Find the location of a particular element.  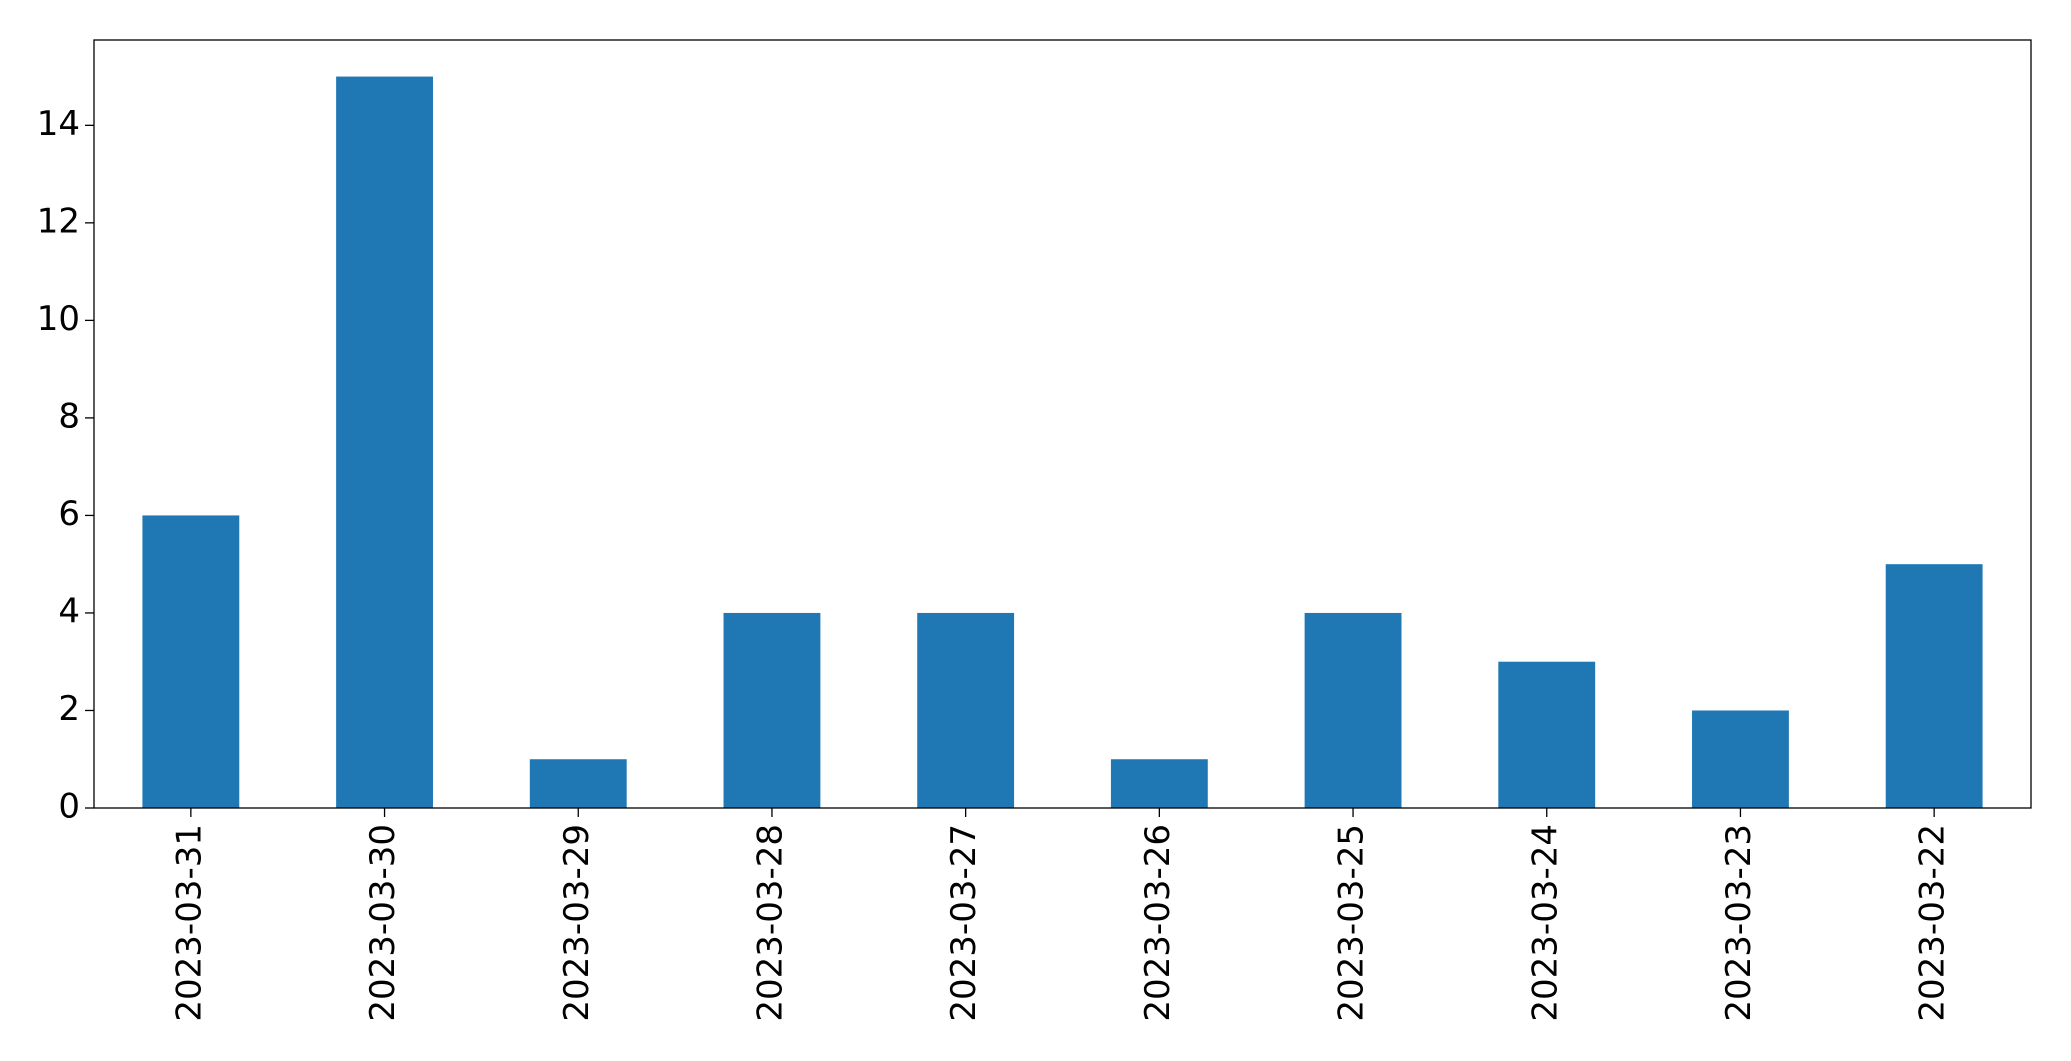

x-tick-label: 2023-03-25 is located at coordinates (1352, 923).